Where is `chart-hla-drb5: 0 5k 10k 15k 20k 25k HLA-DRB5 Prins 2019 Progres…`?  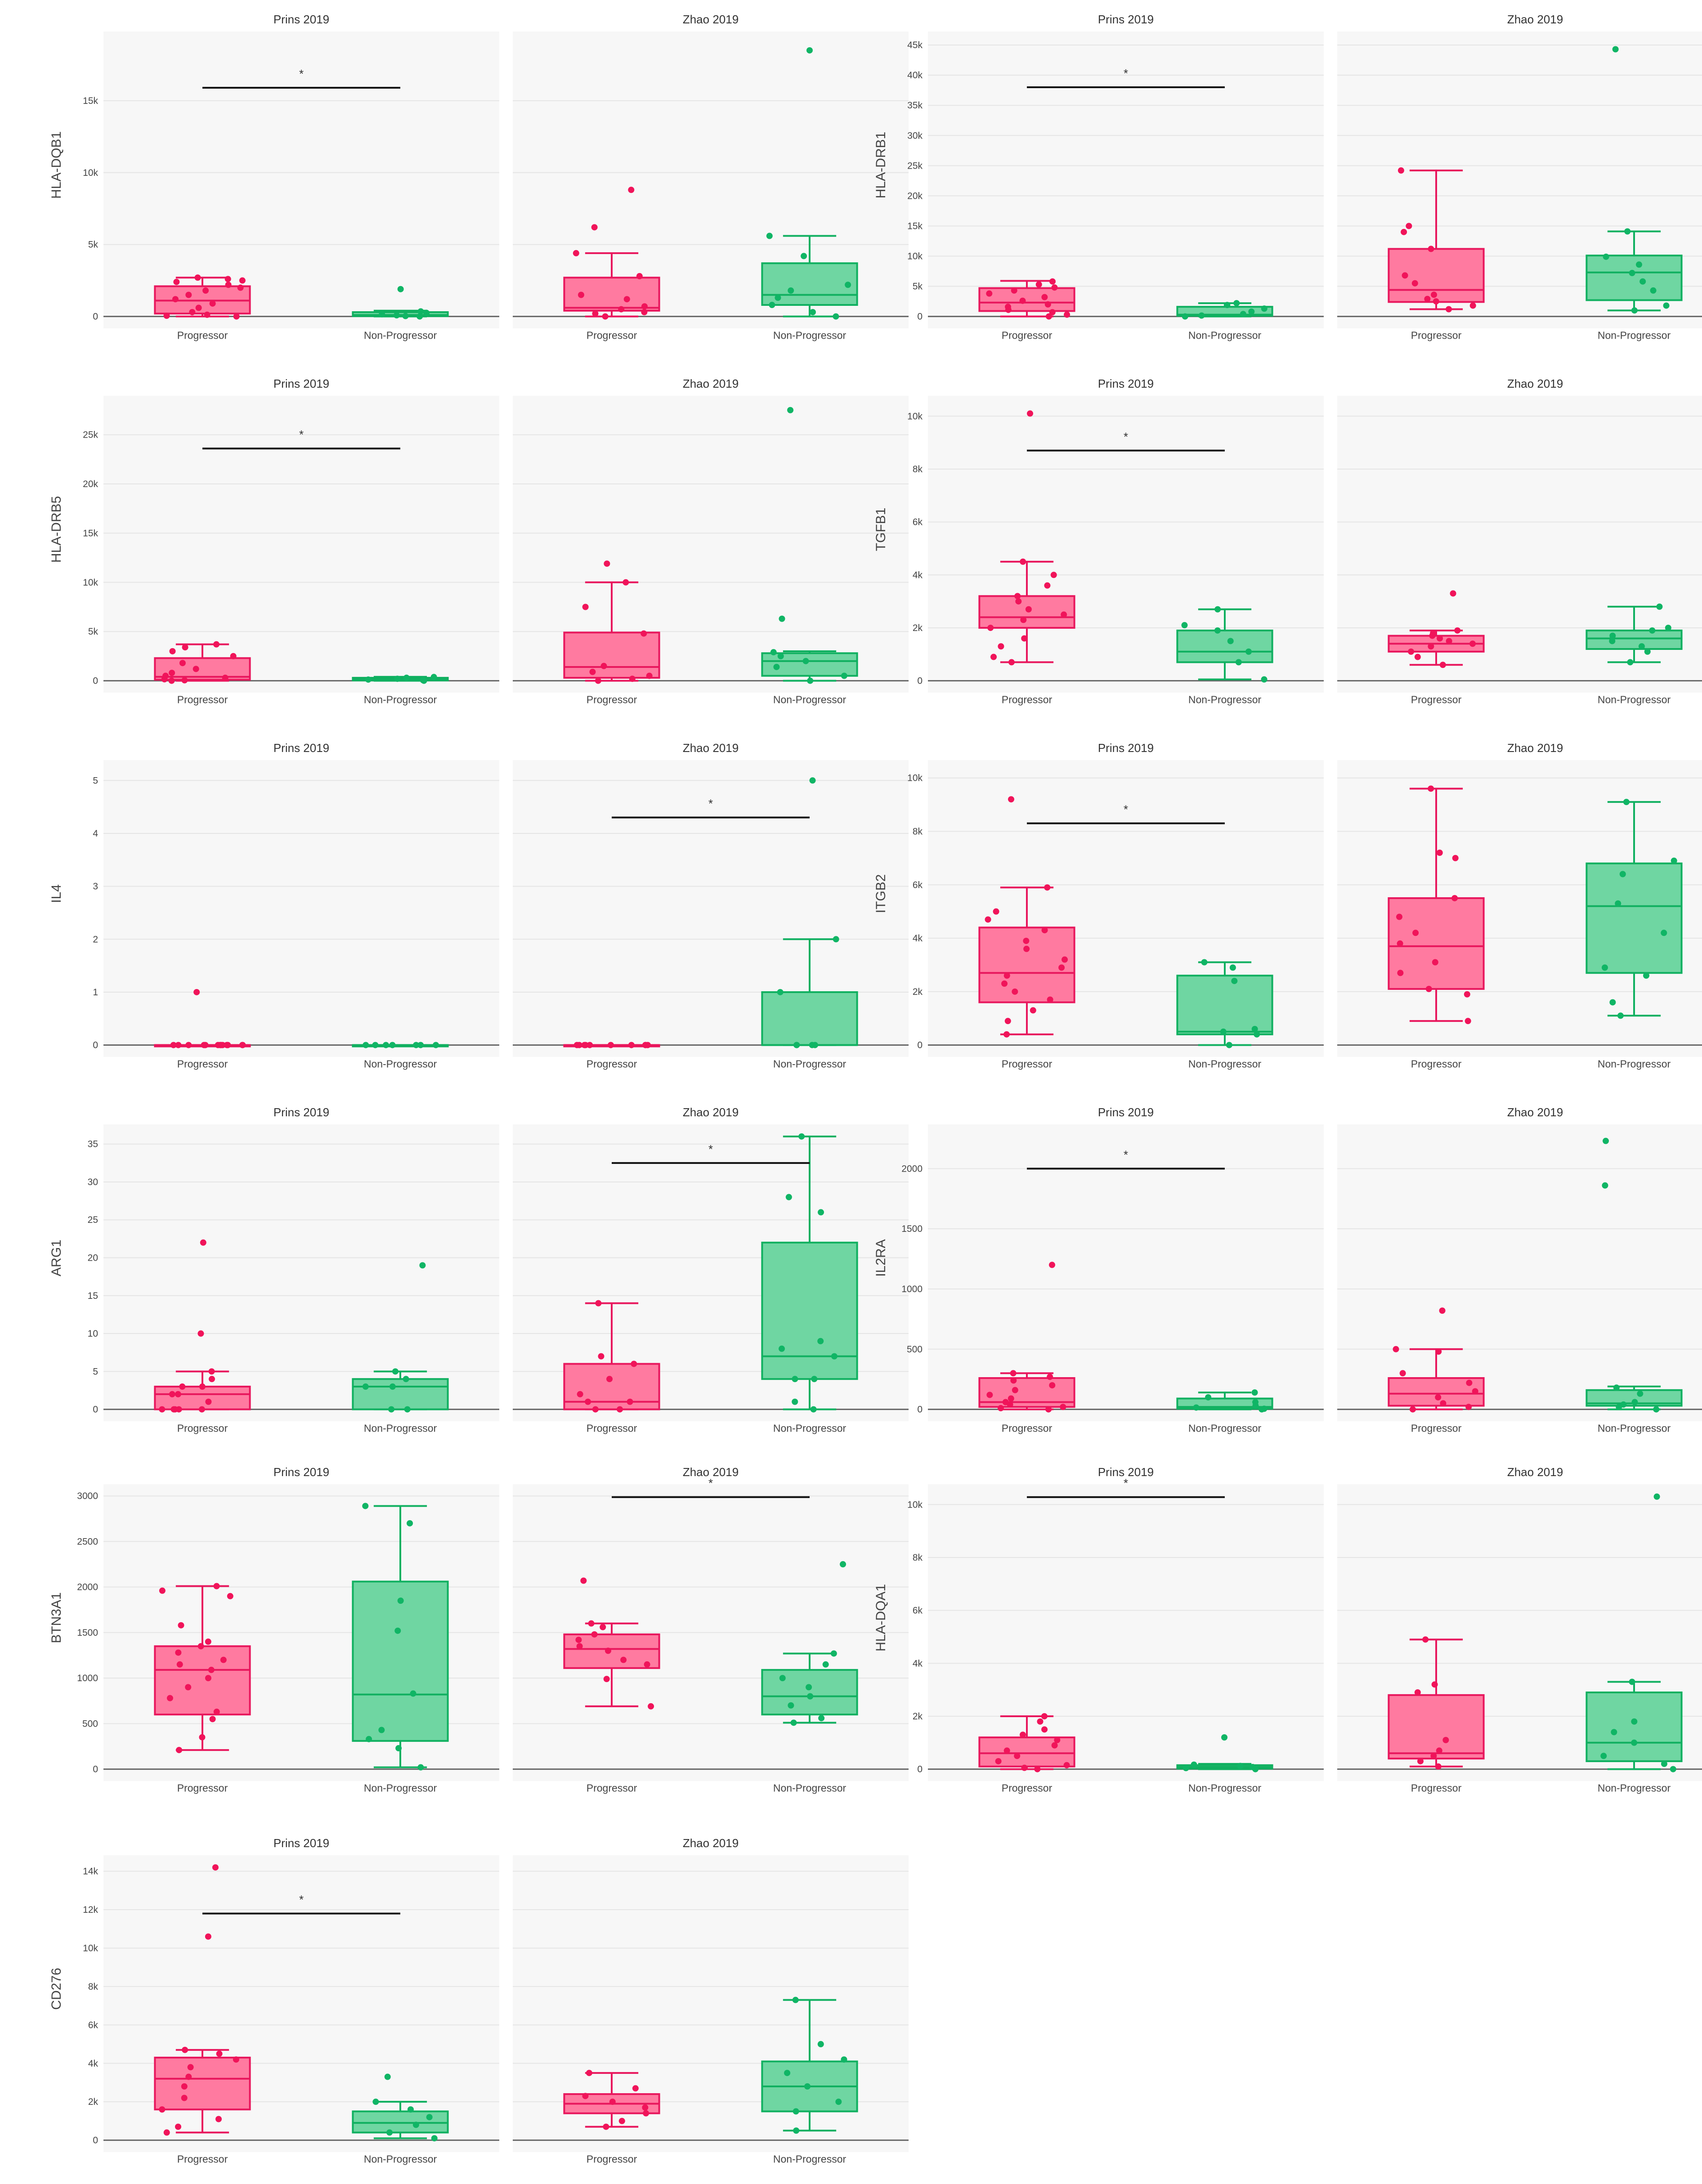 chart-hla-drb5: 0 5k 10k 15k 20k 25k HLA-DRB5 Prins 2019 Progres… is located at coordinates (479, 542).